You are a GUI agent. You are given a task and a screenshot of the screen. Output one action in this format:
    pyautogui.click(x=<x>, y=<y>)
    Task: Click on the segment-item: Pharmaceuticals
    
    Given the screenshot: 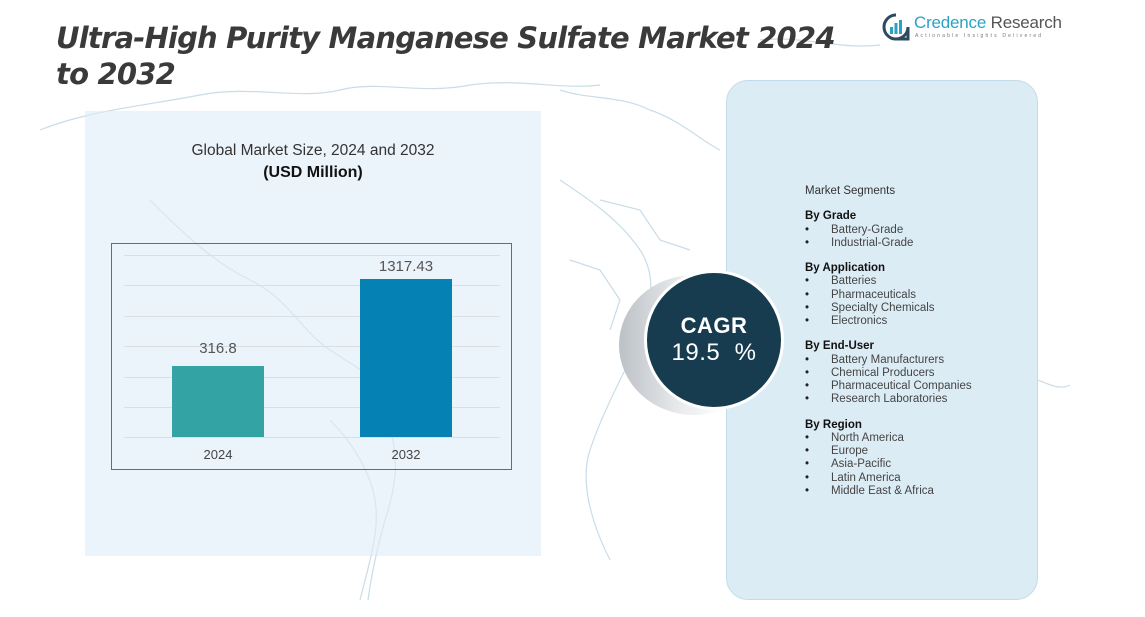 What is the action you would take?
    pyautogui.click(x=920, y=295)
    